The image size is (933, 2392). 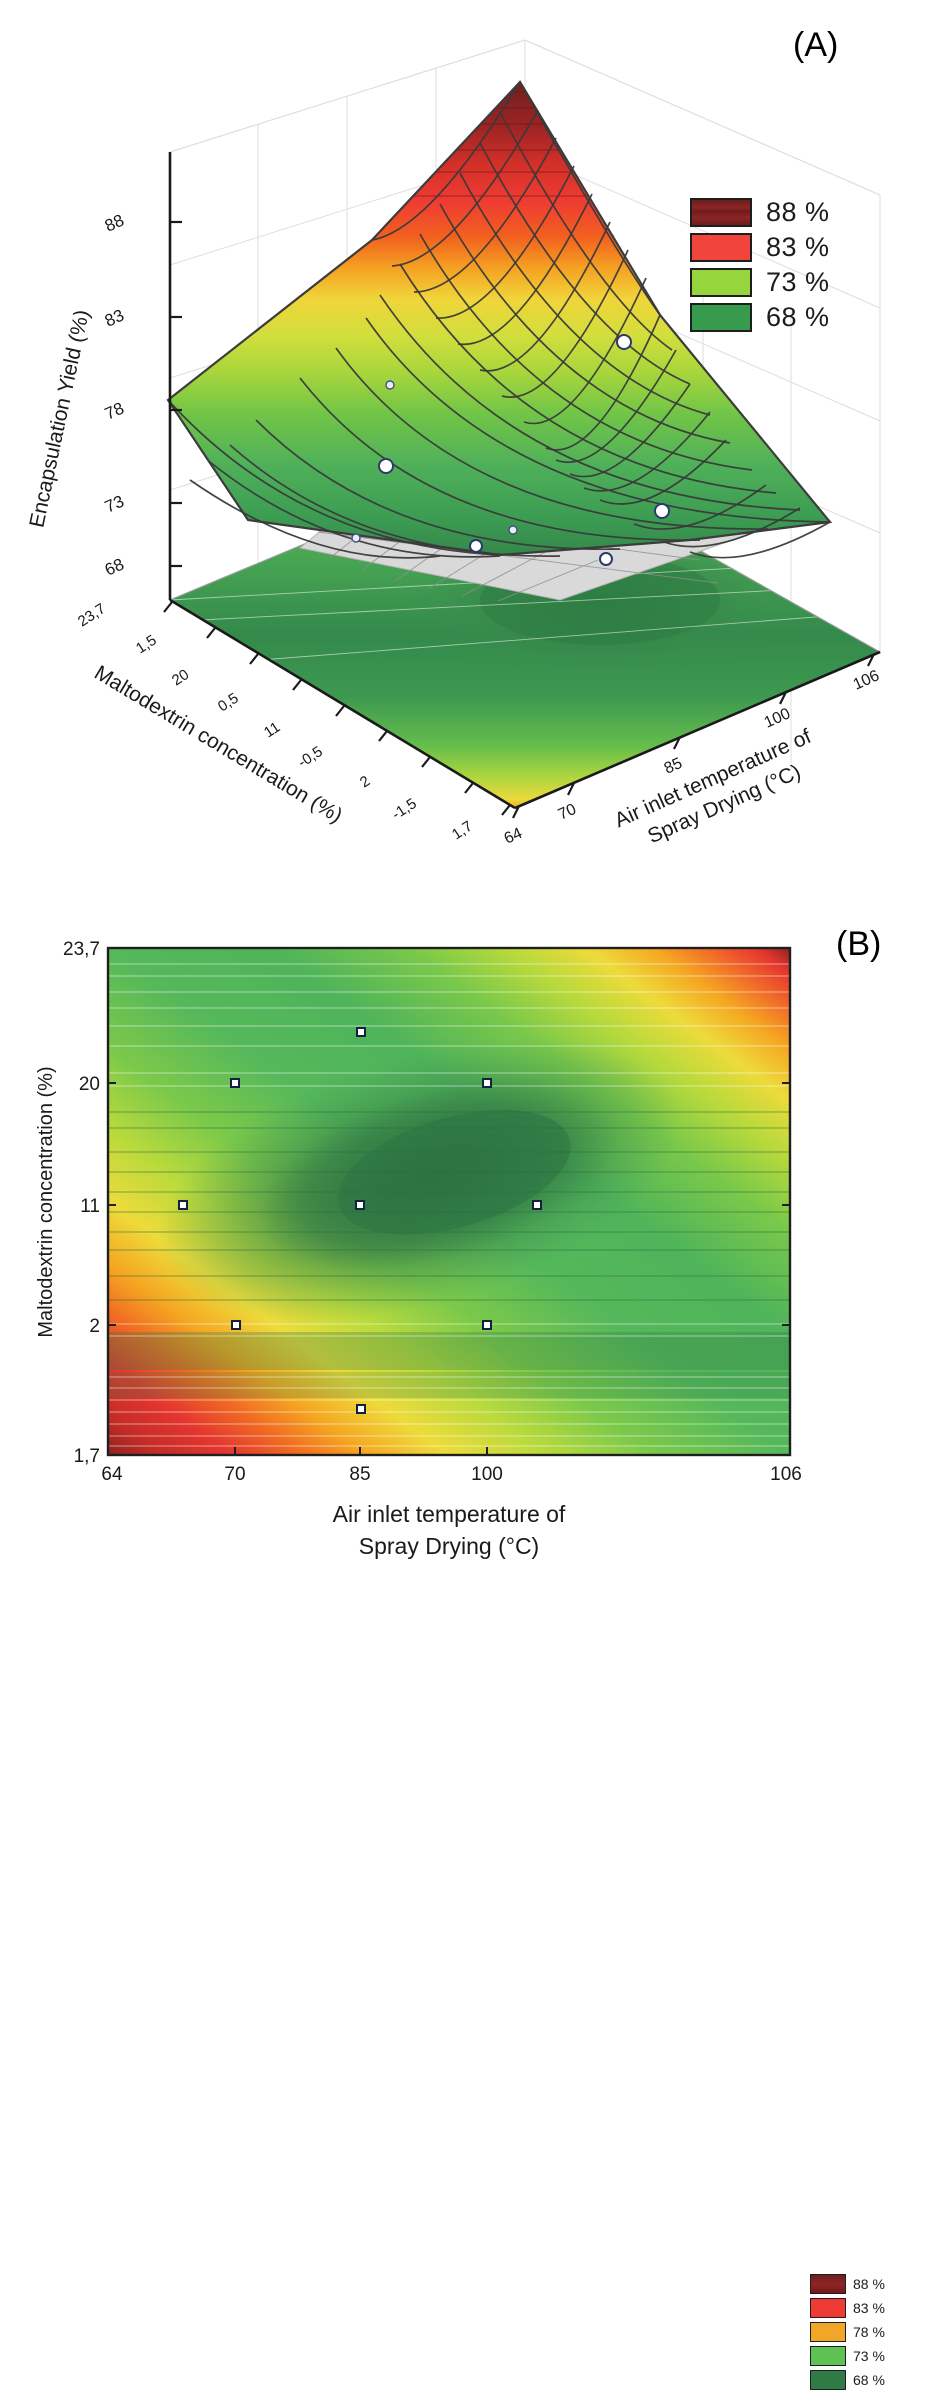 What do you see at coordinates (404, 809) in the screenshot?
I see `y-tick-neg15: -1,5` at bounding box center [404, 809].